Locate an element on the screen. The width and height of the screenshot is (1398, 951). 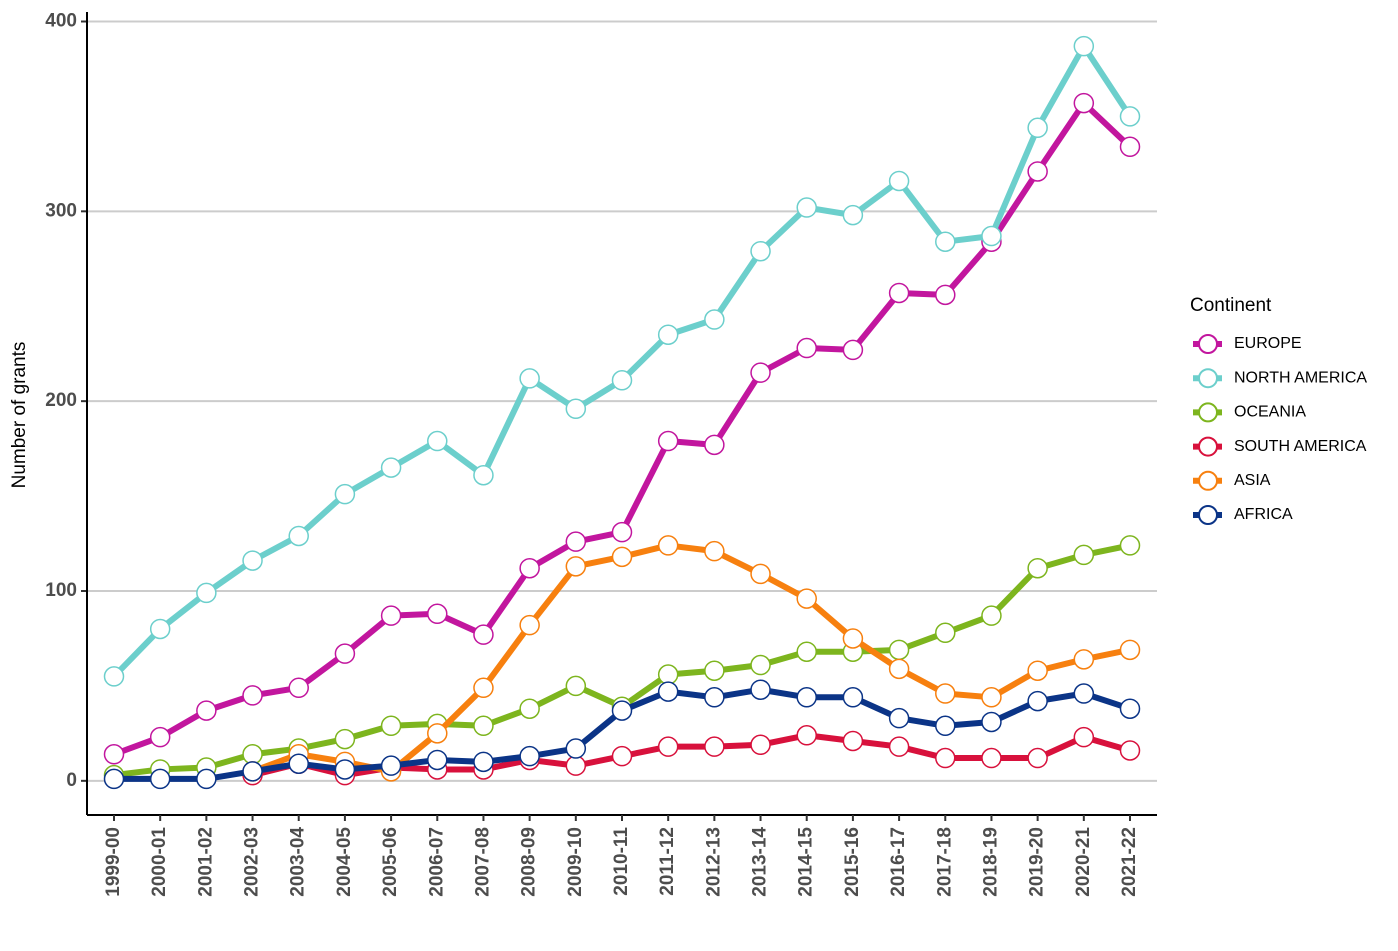
y-tick-label: 400 is located at coordinates (61, 21).